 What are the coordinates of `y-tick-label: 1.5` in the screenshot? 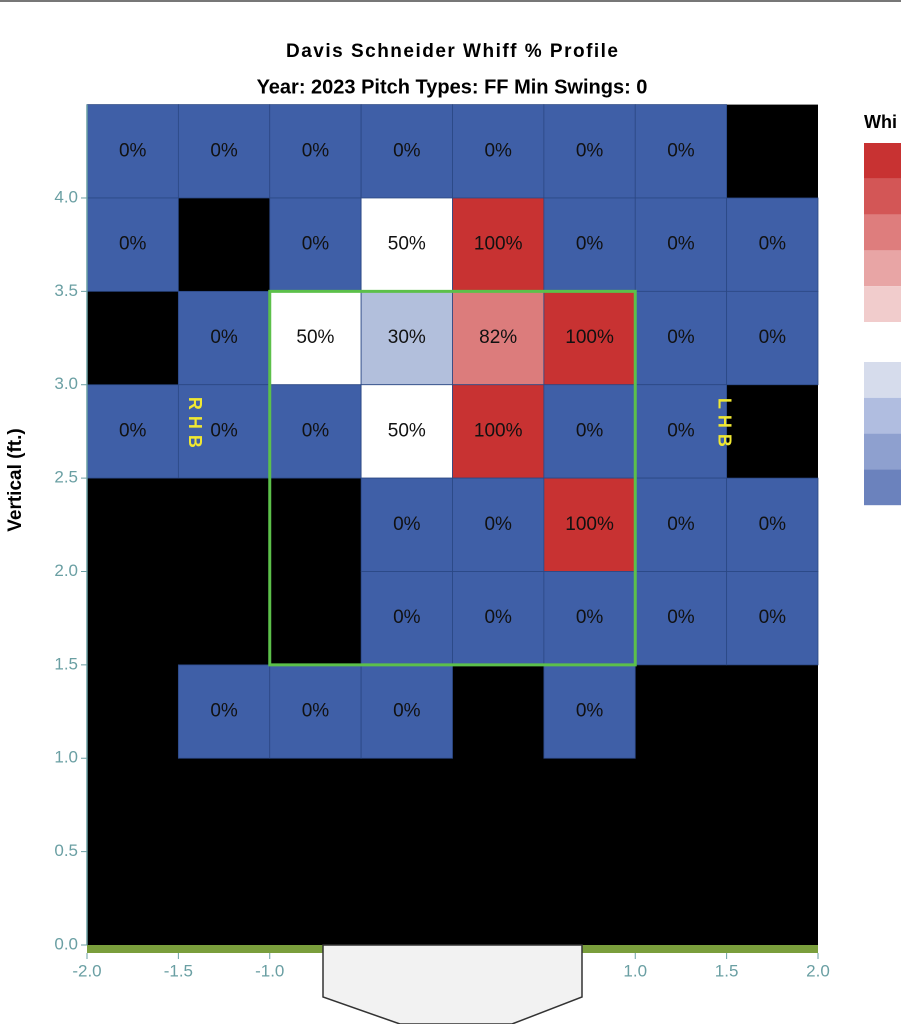 It's located at (66, 663).